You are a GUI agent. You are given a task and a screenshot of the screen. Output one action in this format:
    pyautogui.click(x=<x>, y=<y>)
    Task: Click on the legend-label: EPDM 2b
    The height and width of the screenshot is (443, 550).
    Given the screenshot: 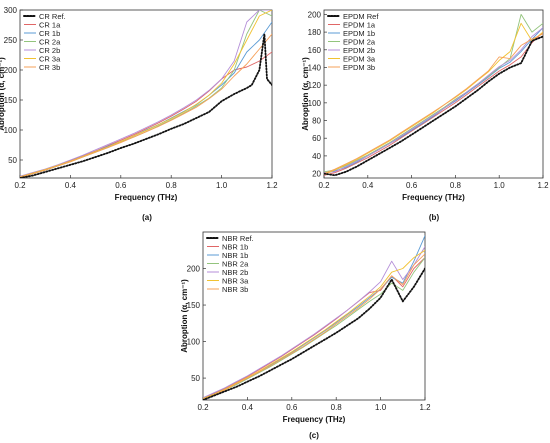 What is the action you would take?
    pyautogui.click(x=359, y=50)
    